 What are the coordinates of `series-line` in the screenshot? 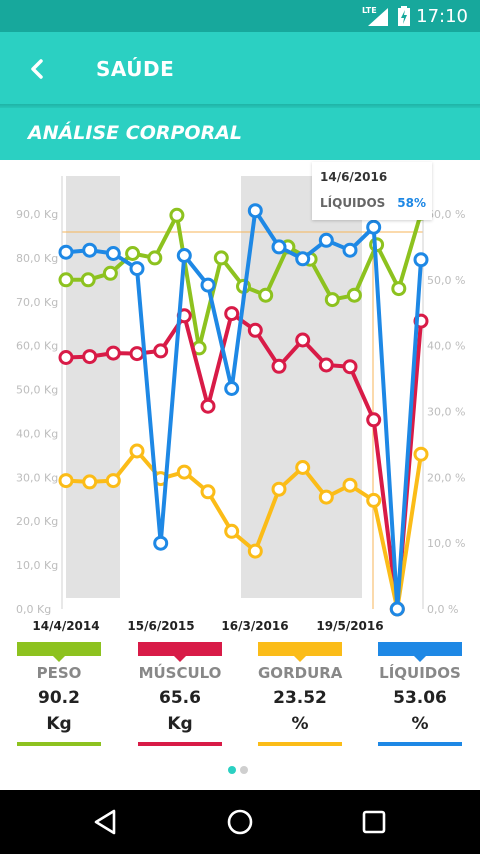 It's located at (244, 530).